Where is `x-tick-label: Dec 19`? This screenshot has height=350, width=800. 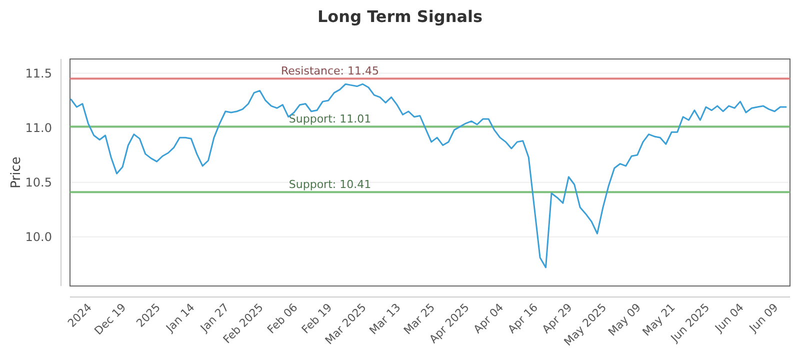
x-tick-label: Dec 19 is located at coordinates (110, 319).